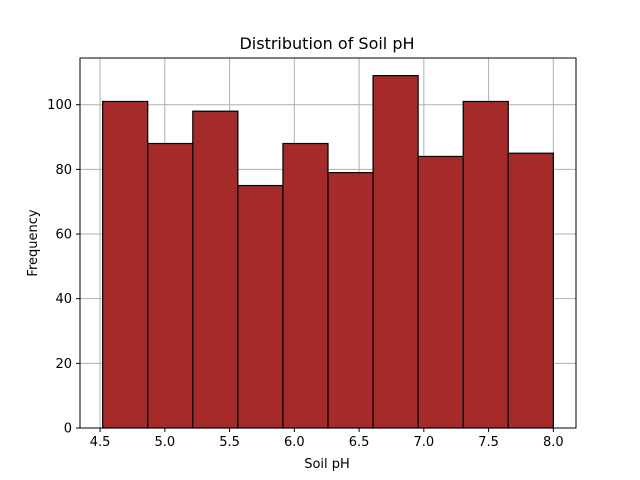 This screenshot has width=640, height=480. Describe the element at coordinates (327, 464) in the screenshot. I see `x-axis-label: Soil pH` at that location.